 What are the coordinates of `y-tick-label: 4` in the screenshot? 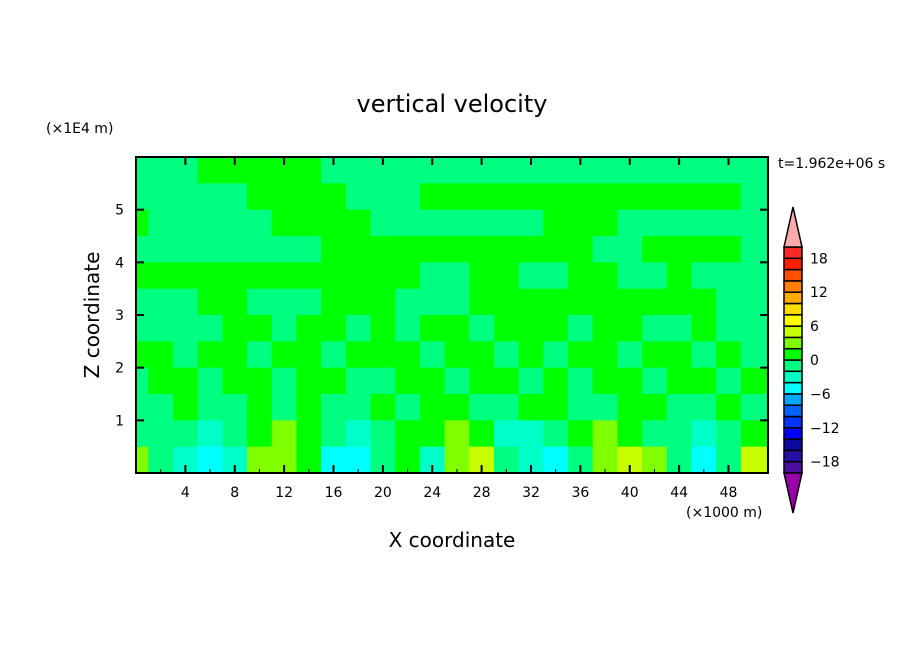 It's located at (119, 263).